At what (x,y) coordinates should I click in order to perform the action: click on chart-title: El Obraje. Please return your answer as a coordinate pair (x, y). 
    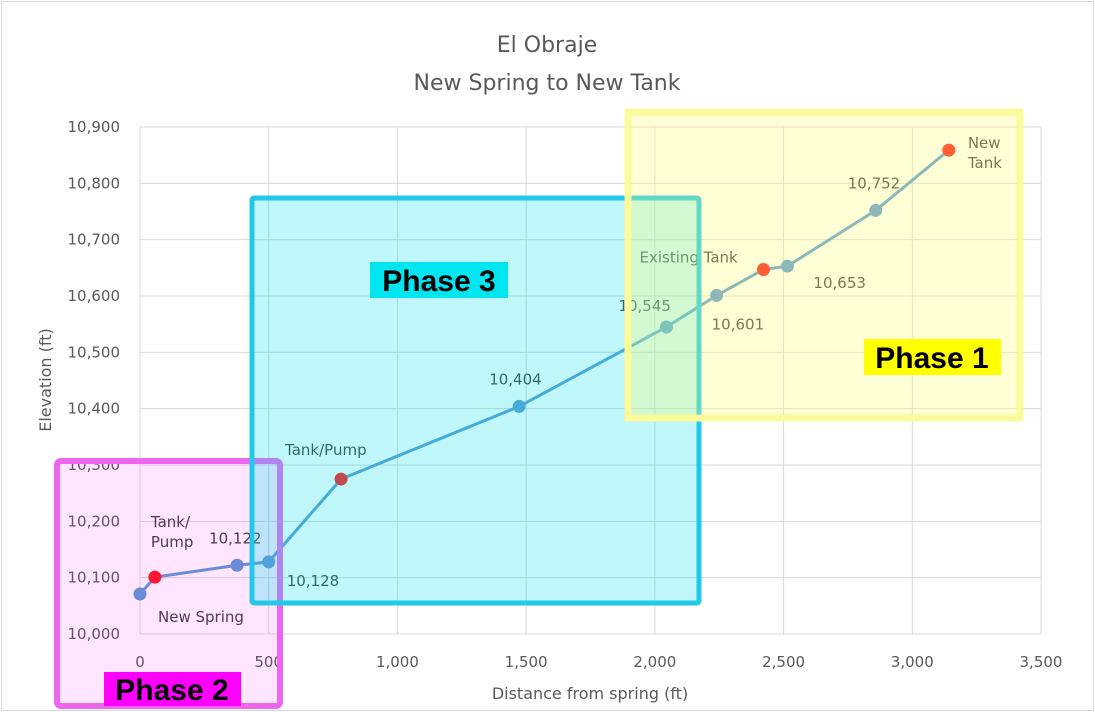
    Looking at the image, I should click on (547, 45).